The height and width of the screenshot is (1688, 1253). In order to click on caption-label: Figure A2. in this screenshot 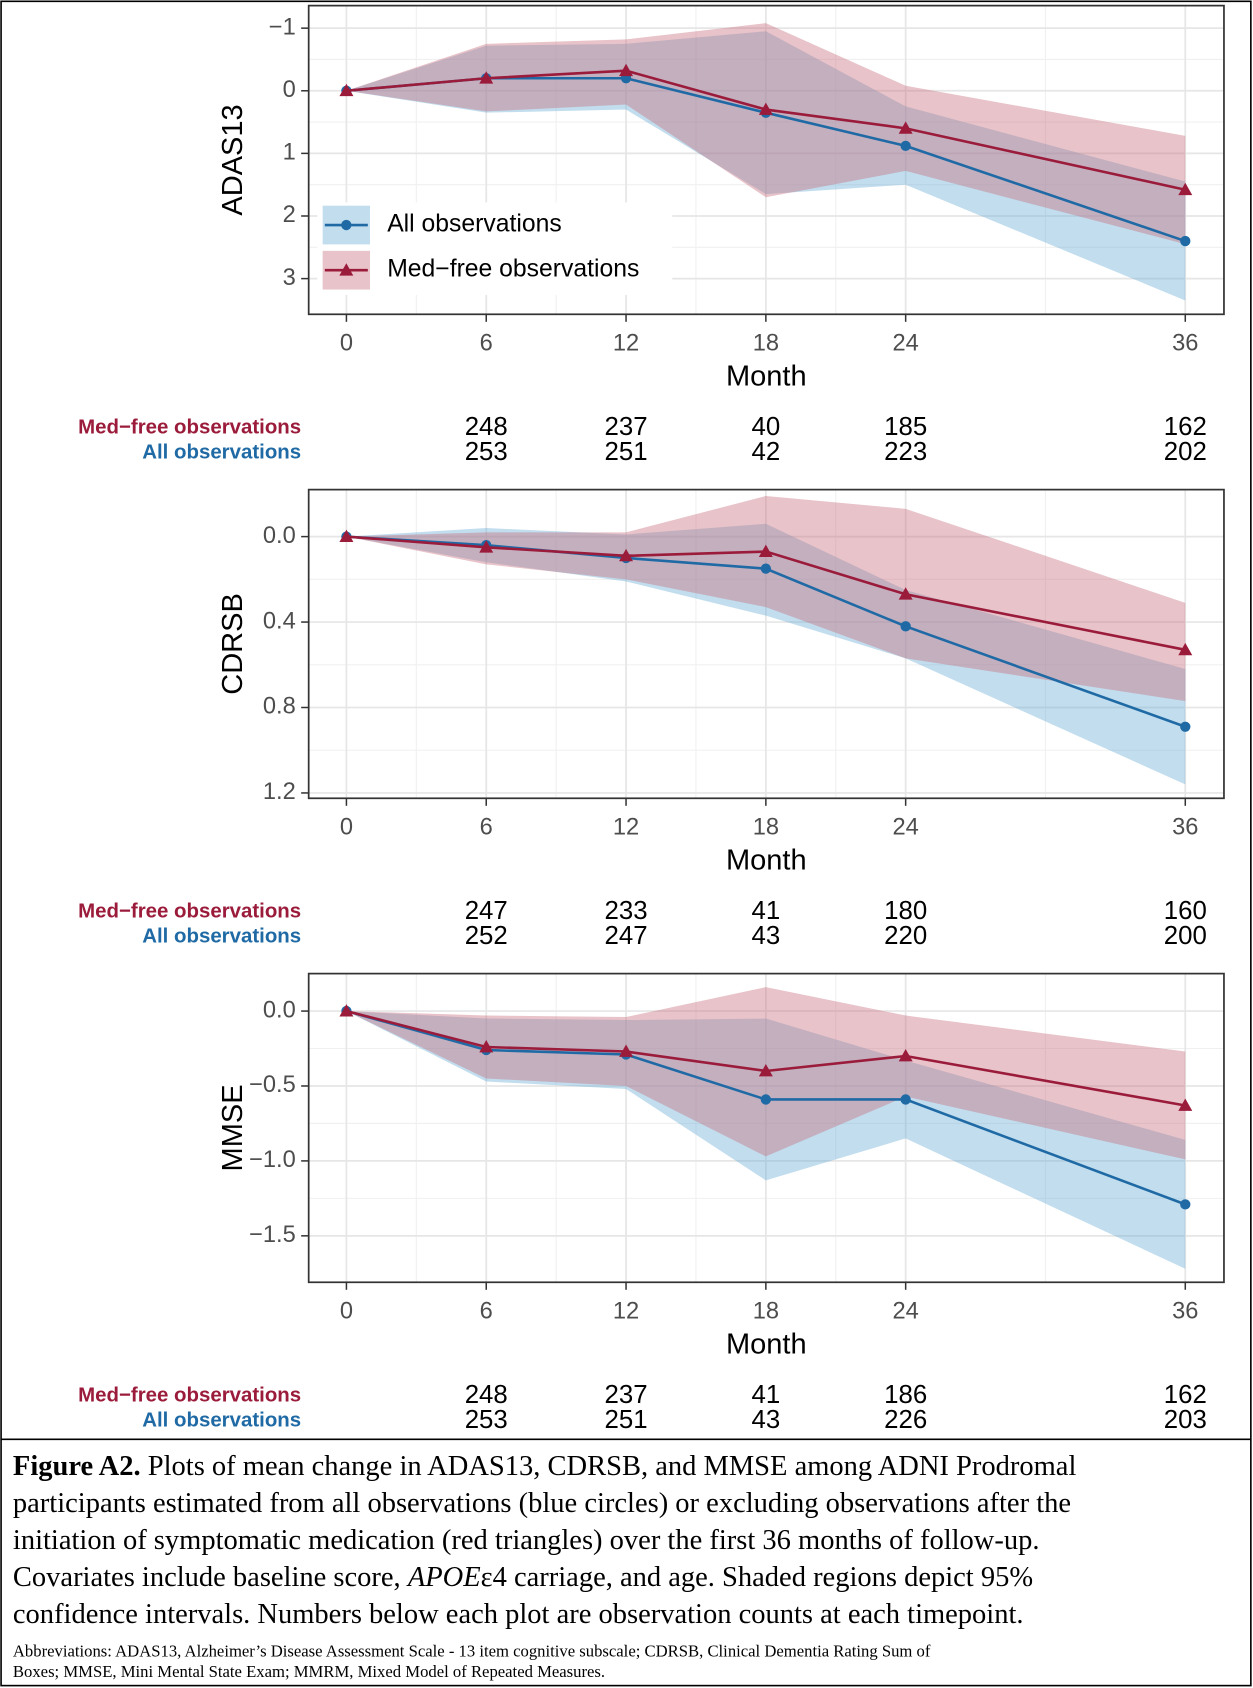, I will do `click(77, 1466)`.